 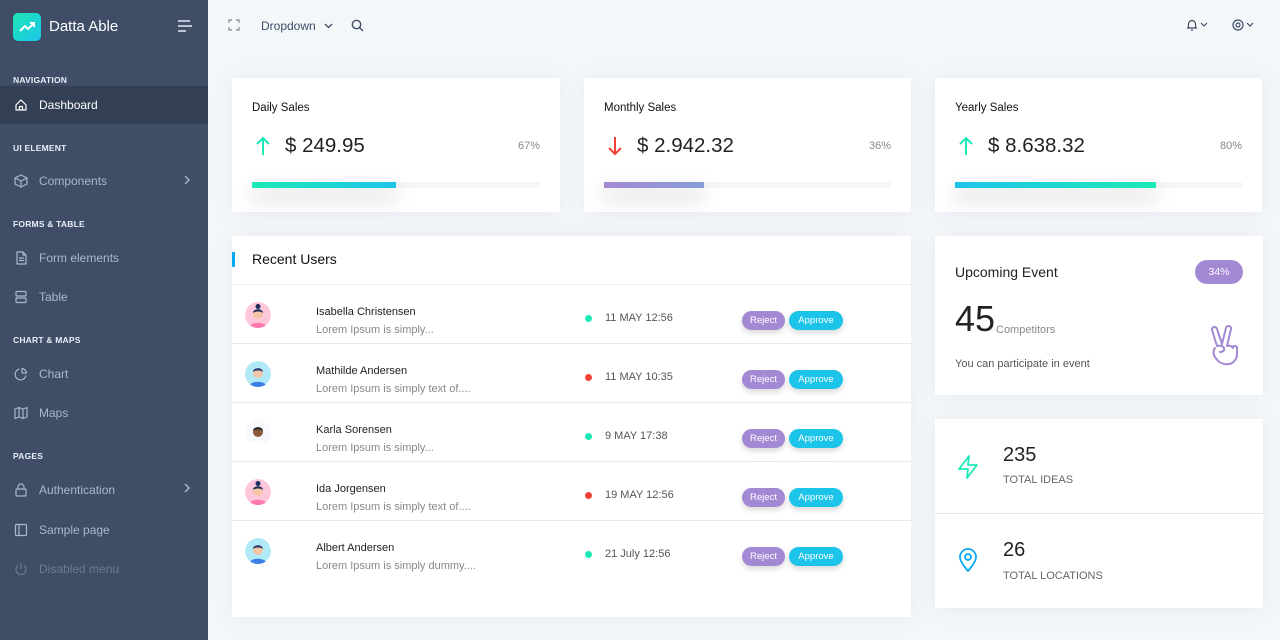 What do you see at coordinates (328, 26) in the screenshot?
I see `chevron-down-icon` at bounding box center [328, 26].